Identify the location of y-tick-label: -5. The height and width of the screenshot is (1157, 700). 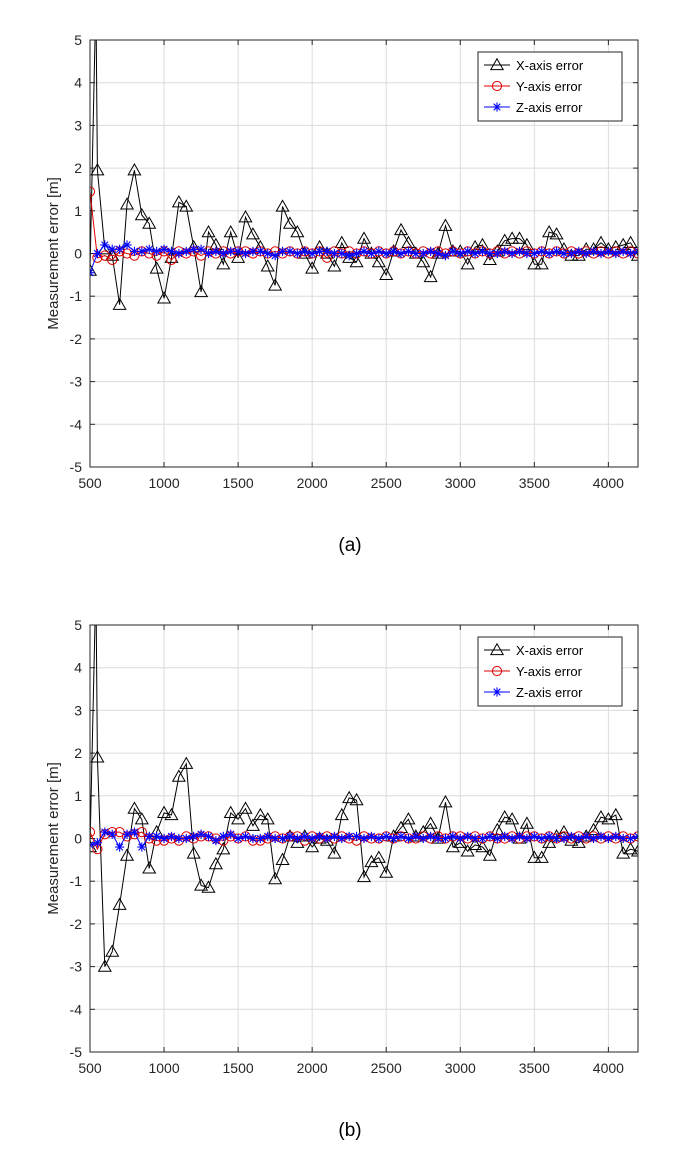
(76, 1052).